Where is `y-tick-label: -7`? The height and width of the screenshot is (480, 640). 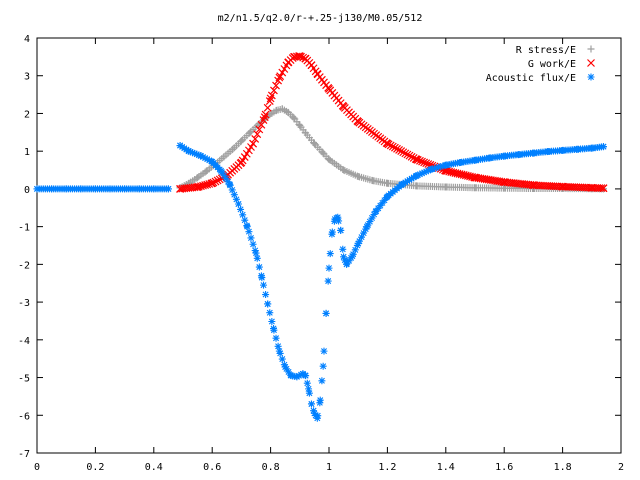
y-tick-label: -7 is located at coordinates (24, 454).